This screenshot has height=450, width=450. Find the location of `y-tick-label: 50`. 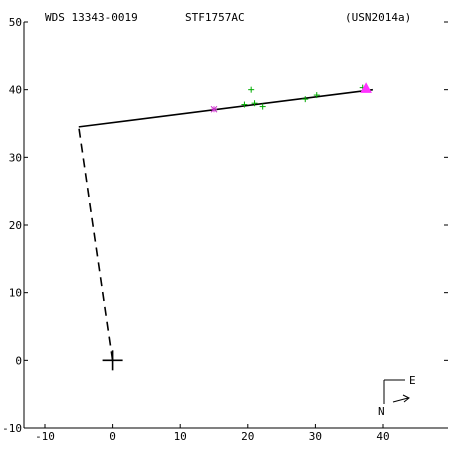

y-tick-label: 50 is located at coordinates (15, 22).